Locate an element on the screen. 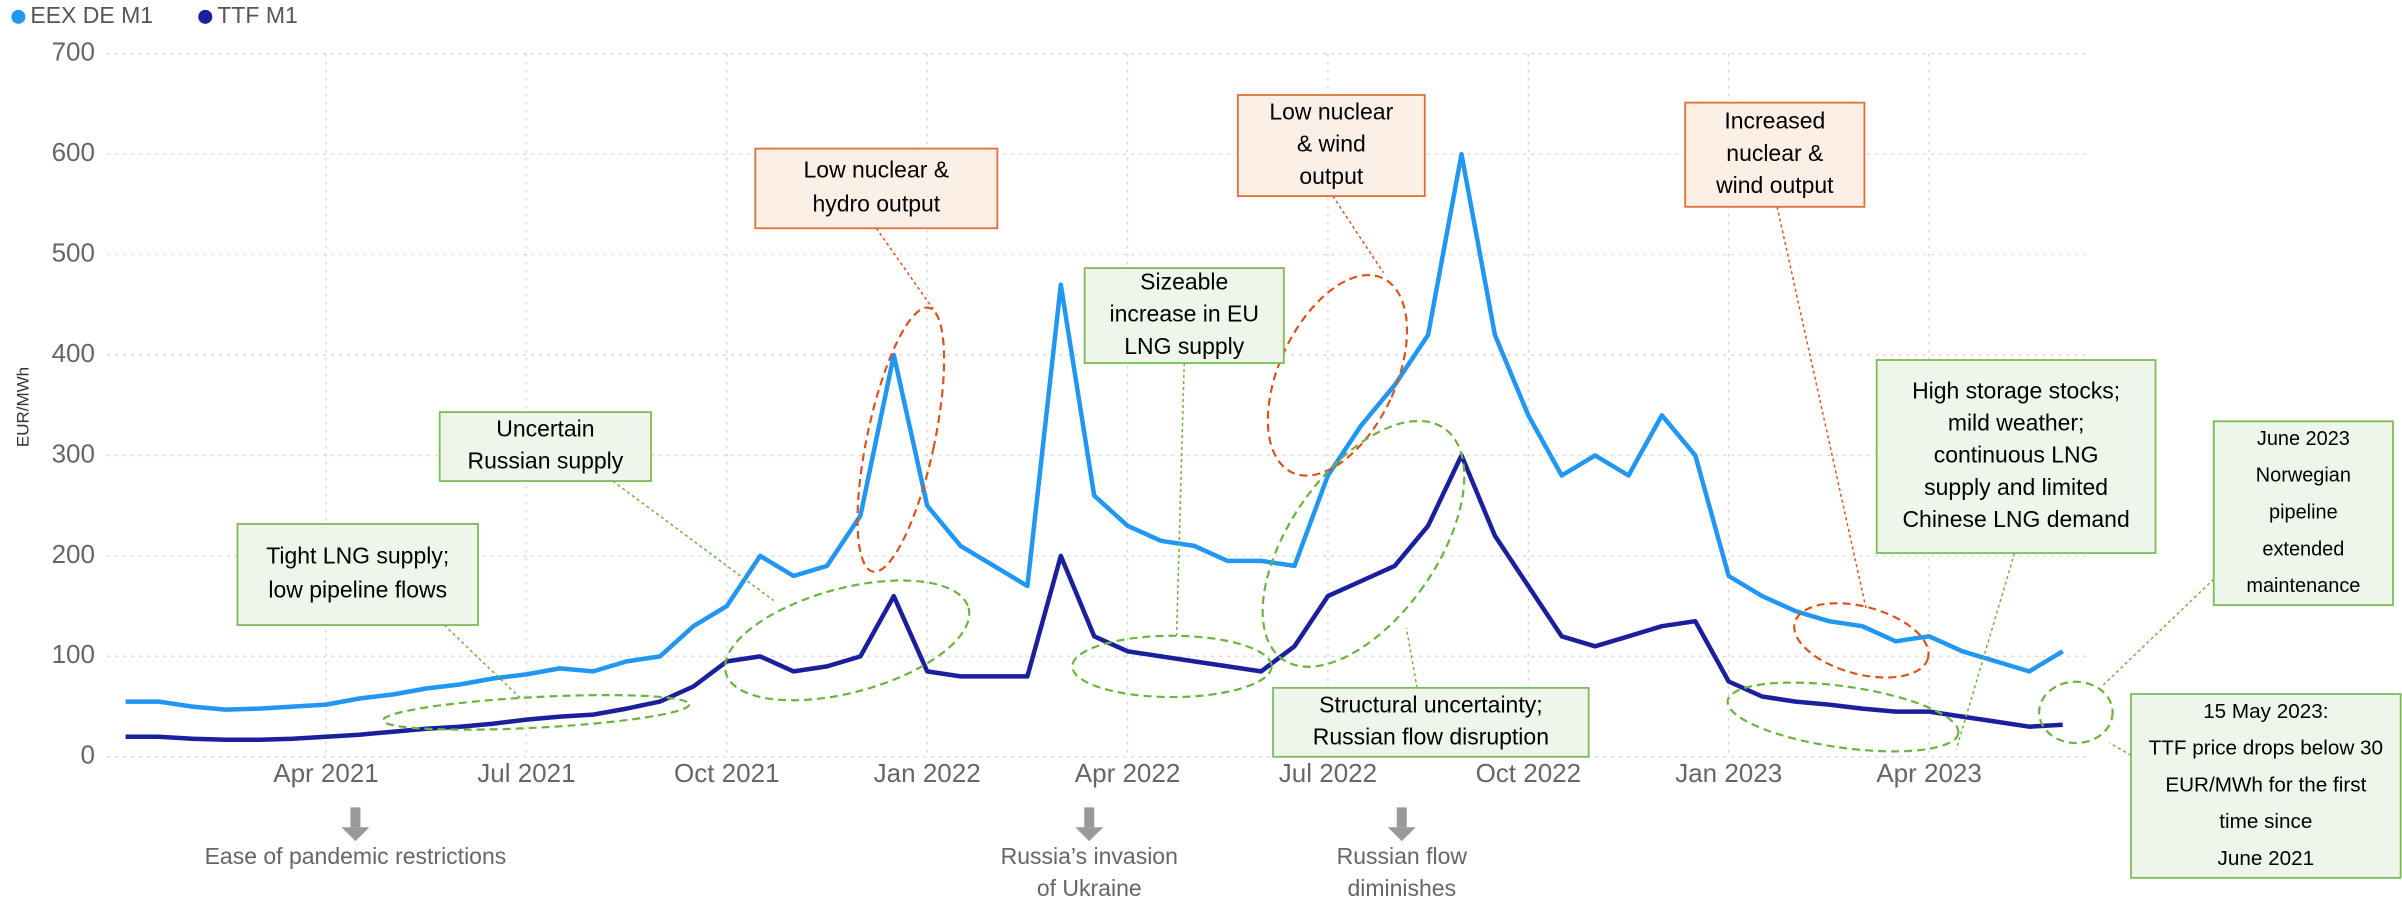  annotation-text: time since is located at coordinates (2265, 821).